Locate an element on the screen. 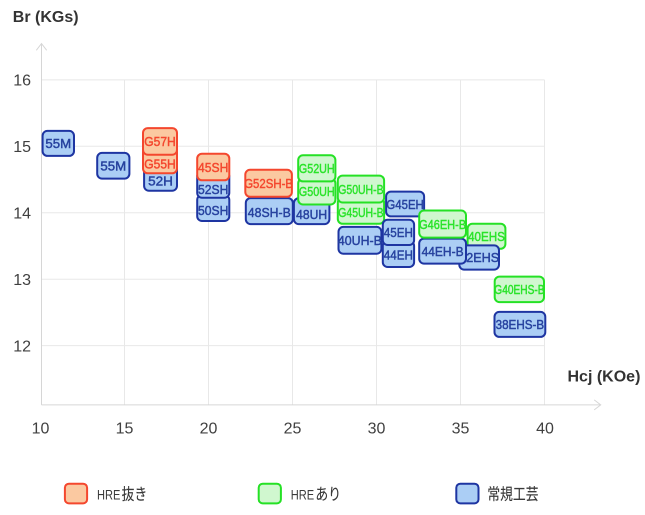  svg-text: G52UH is located at coordinates (317, 168).